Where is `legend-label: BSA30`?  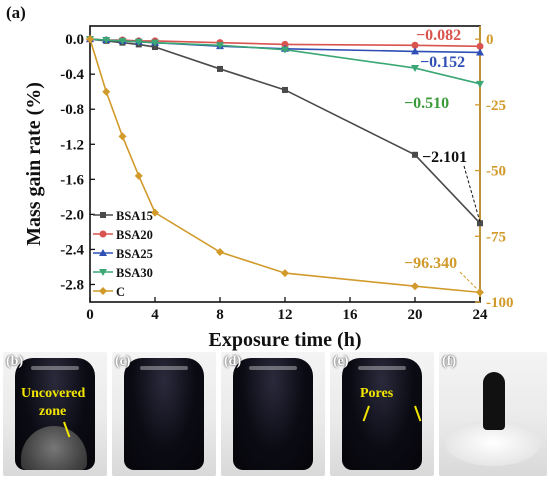
legend-label: BSA30 is located at coordinates (134, 273).